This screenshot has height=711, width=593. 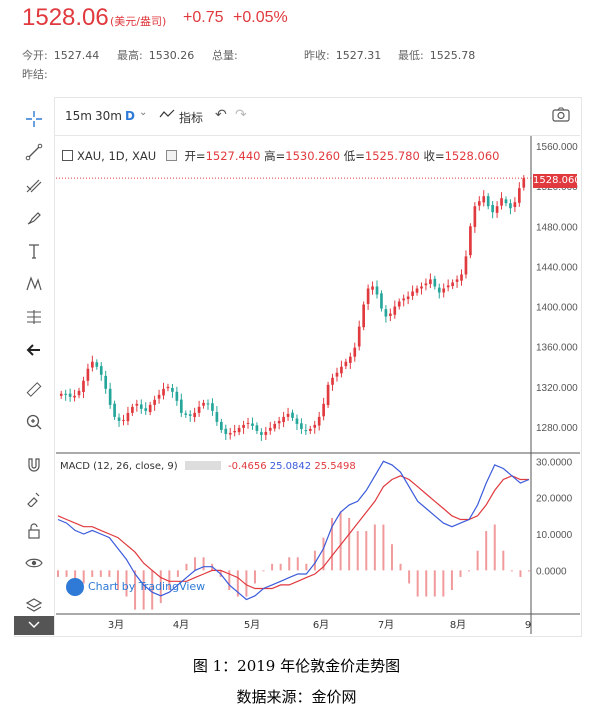 I want to click on price-tick-label: 1560.000, so click(x=557, y=147).